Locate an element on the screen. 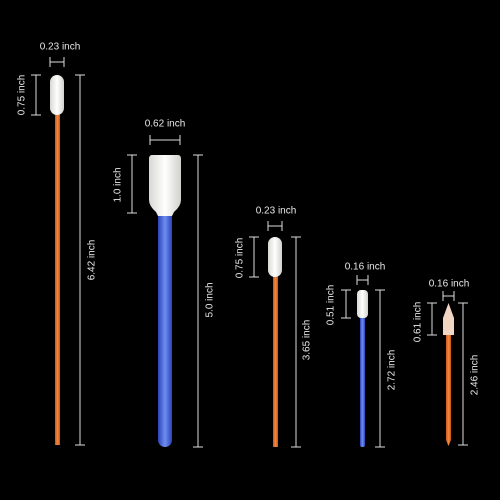  head-length: 0.61 inch is located at coordinates (418, 322).